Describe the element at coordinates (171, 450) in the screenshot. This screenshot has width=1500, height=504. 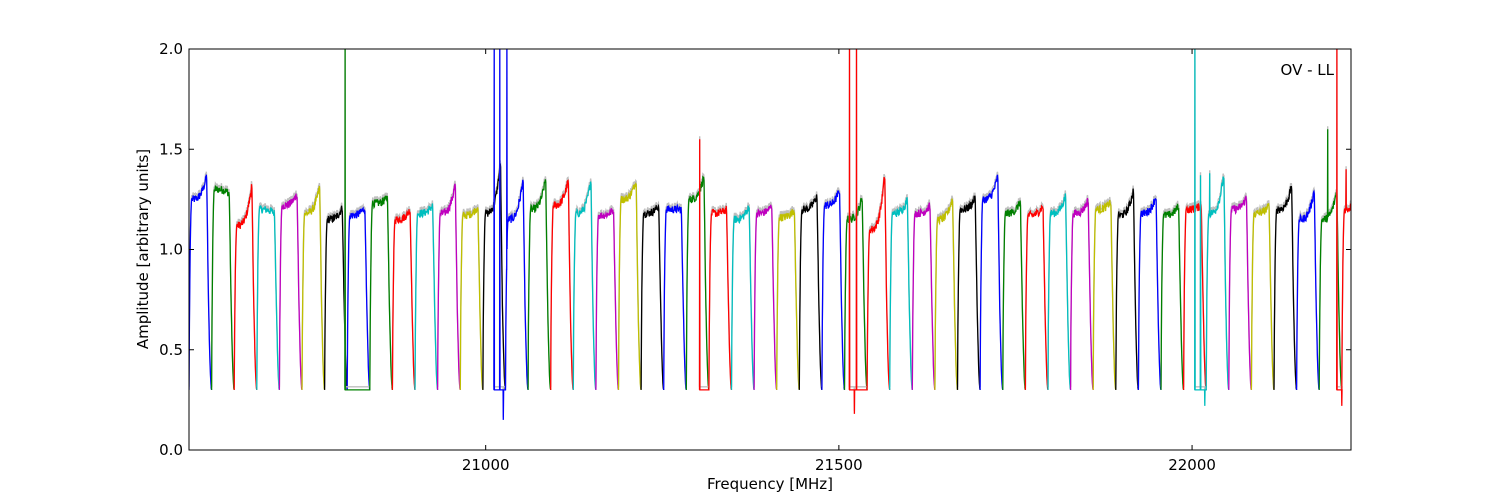
I see `y-tick-label-0: 0.0` at that location.